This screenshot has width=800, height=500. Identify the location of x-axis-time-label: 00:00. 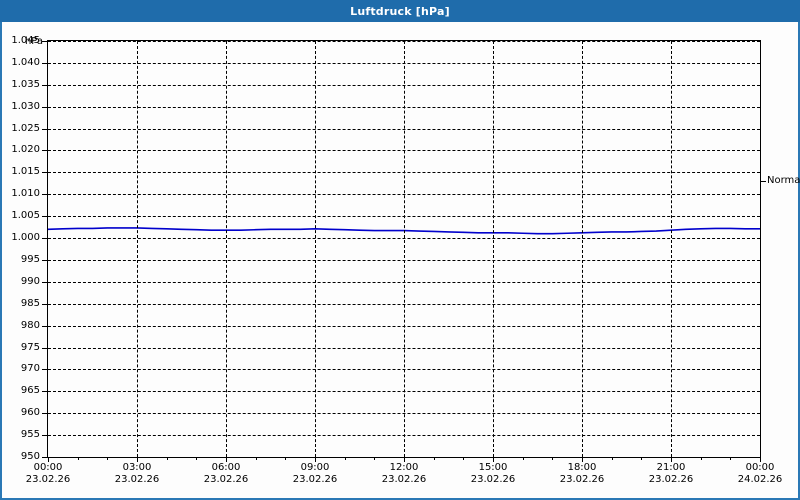
(48, 467).